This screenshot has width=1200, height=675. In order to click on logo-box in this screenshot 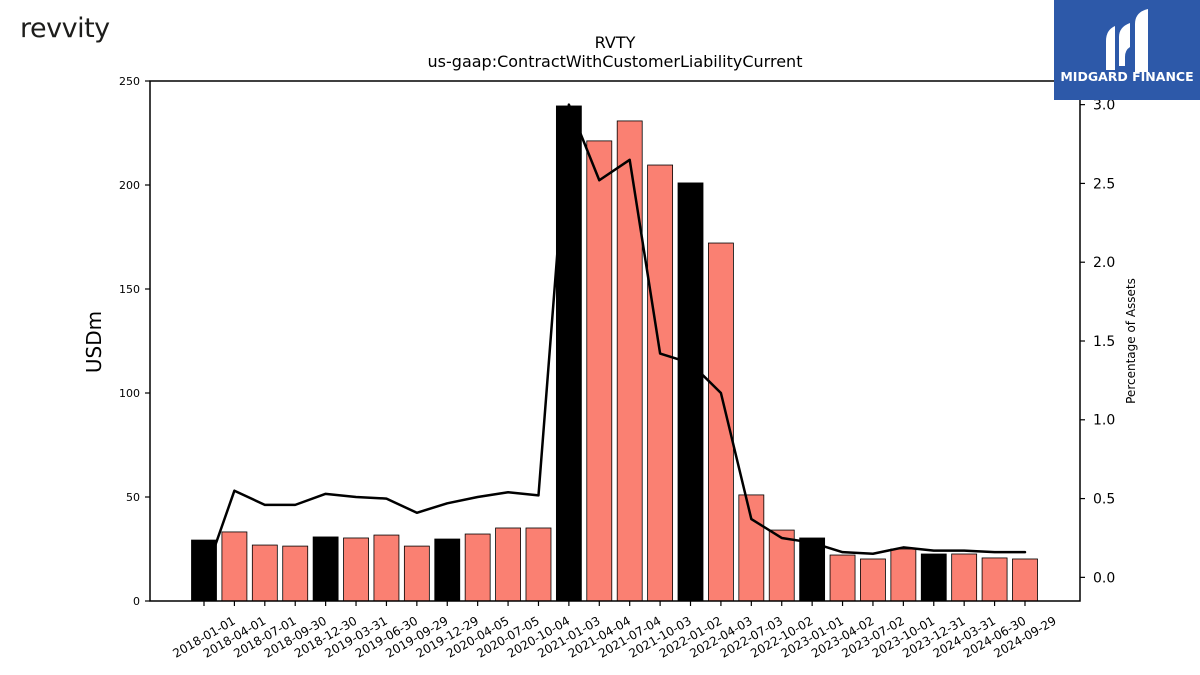, I will do `click(1127, 50)`.